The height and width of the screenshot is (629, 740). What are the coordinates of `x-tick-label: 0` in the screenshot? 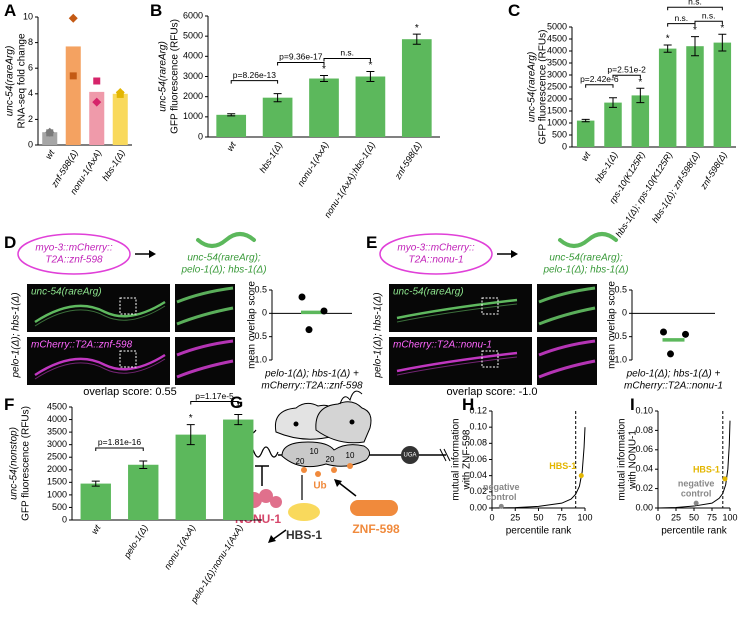 It's located at (491, 517).